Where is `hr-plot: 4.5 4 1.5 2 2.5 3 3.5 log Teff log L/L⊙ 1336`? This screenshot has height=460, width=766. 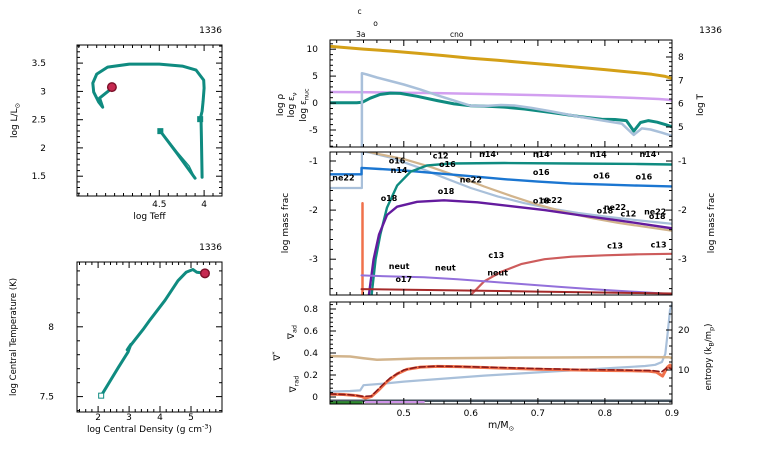 hr-plot: 4.5 4 1.5 2 2.5 3 3.5 log Teff log L/L⊙ 1336 is located at coordinates (116, 124).